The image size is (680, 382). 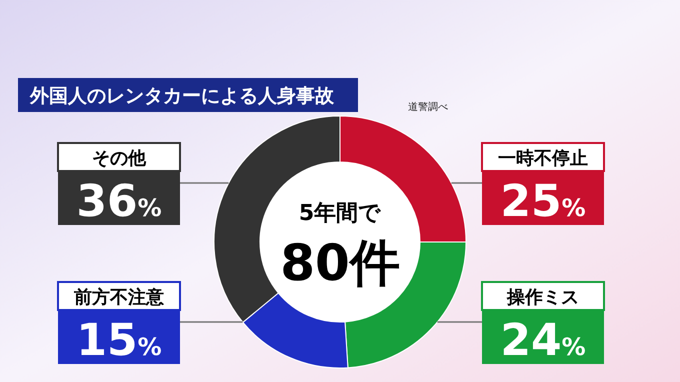 What do you see at coordinates (340, 213) in the screenshot?
I see `text: 5年間で` at bounding box center [340, 213].